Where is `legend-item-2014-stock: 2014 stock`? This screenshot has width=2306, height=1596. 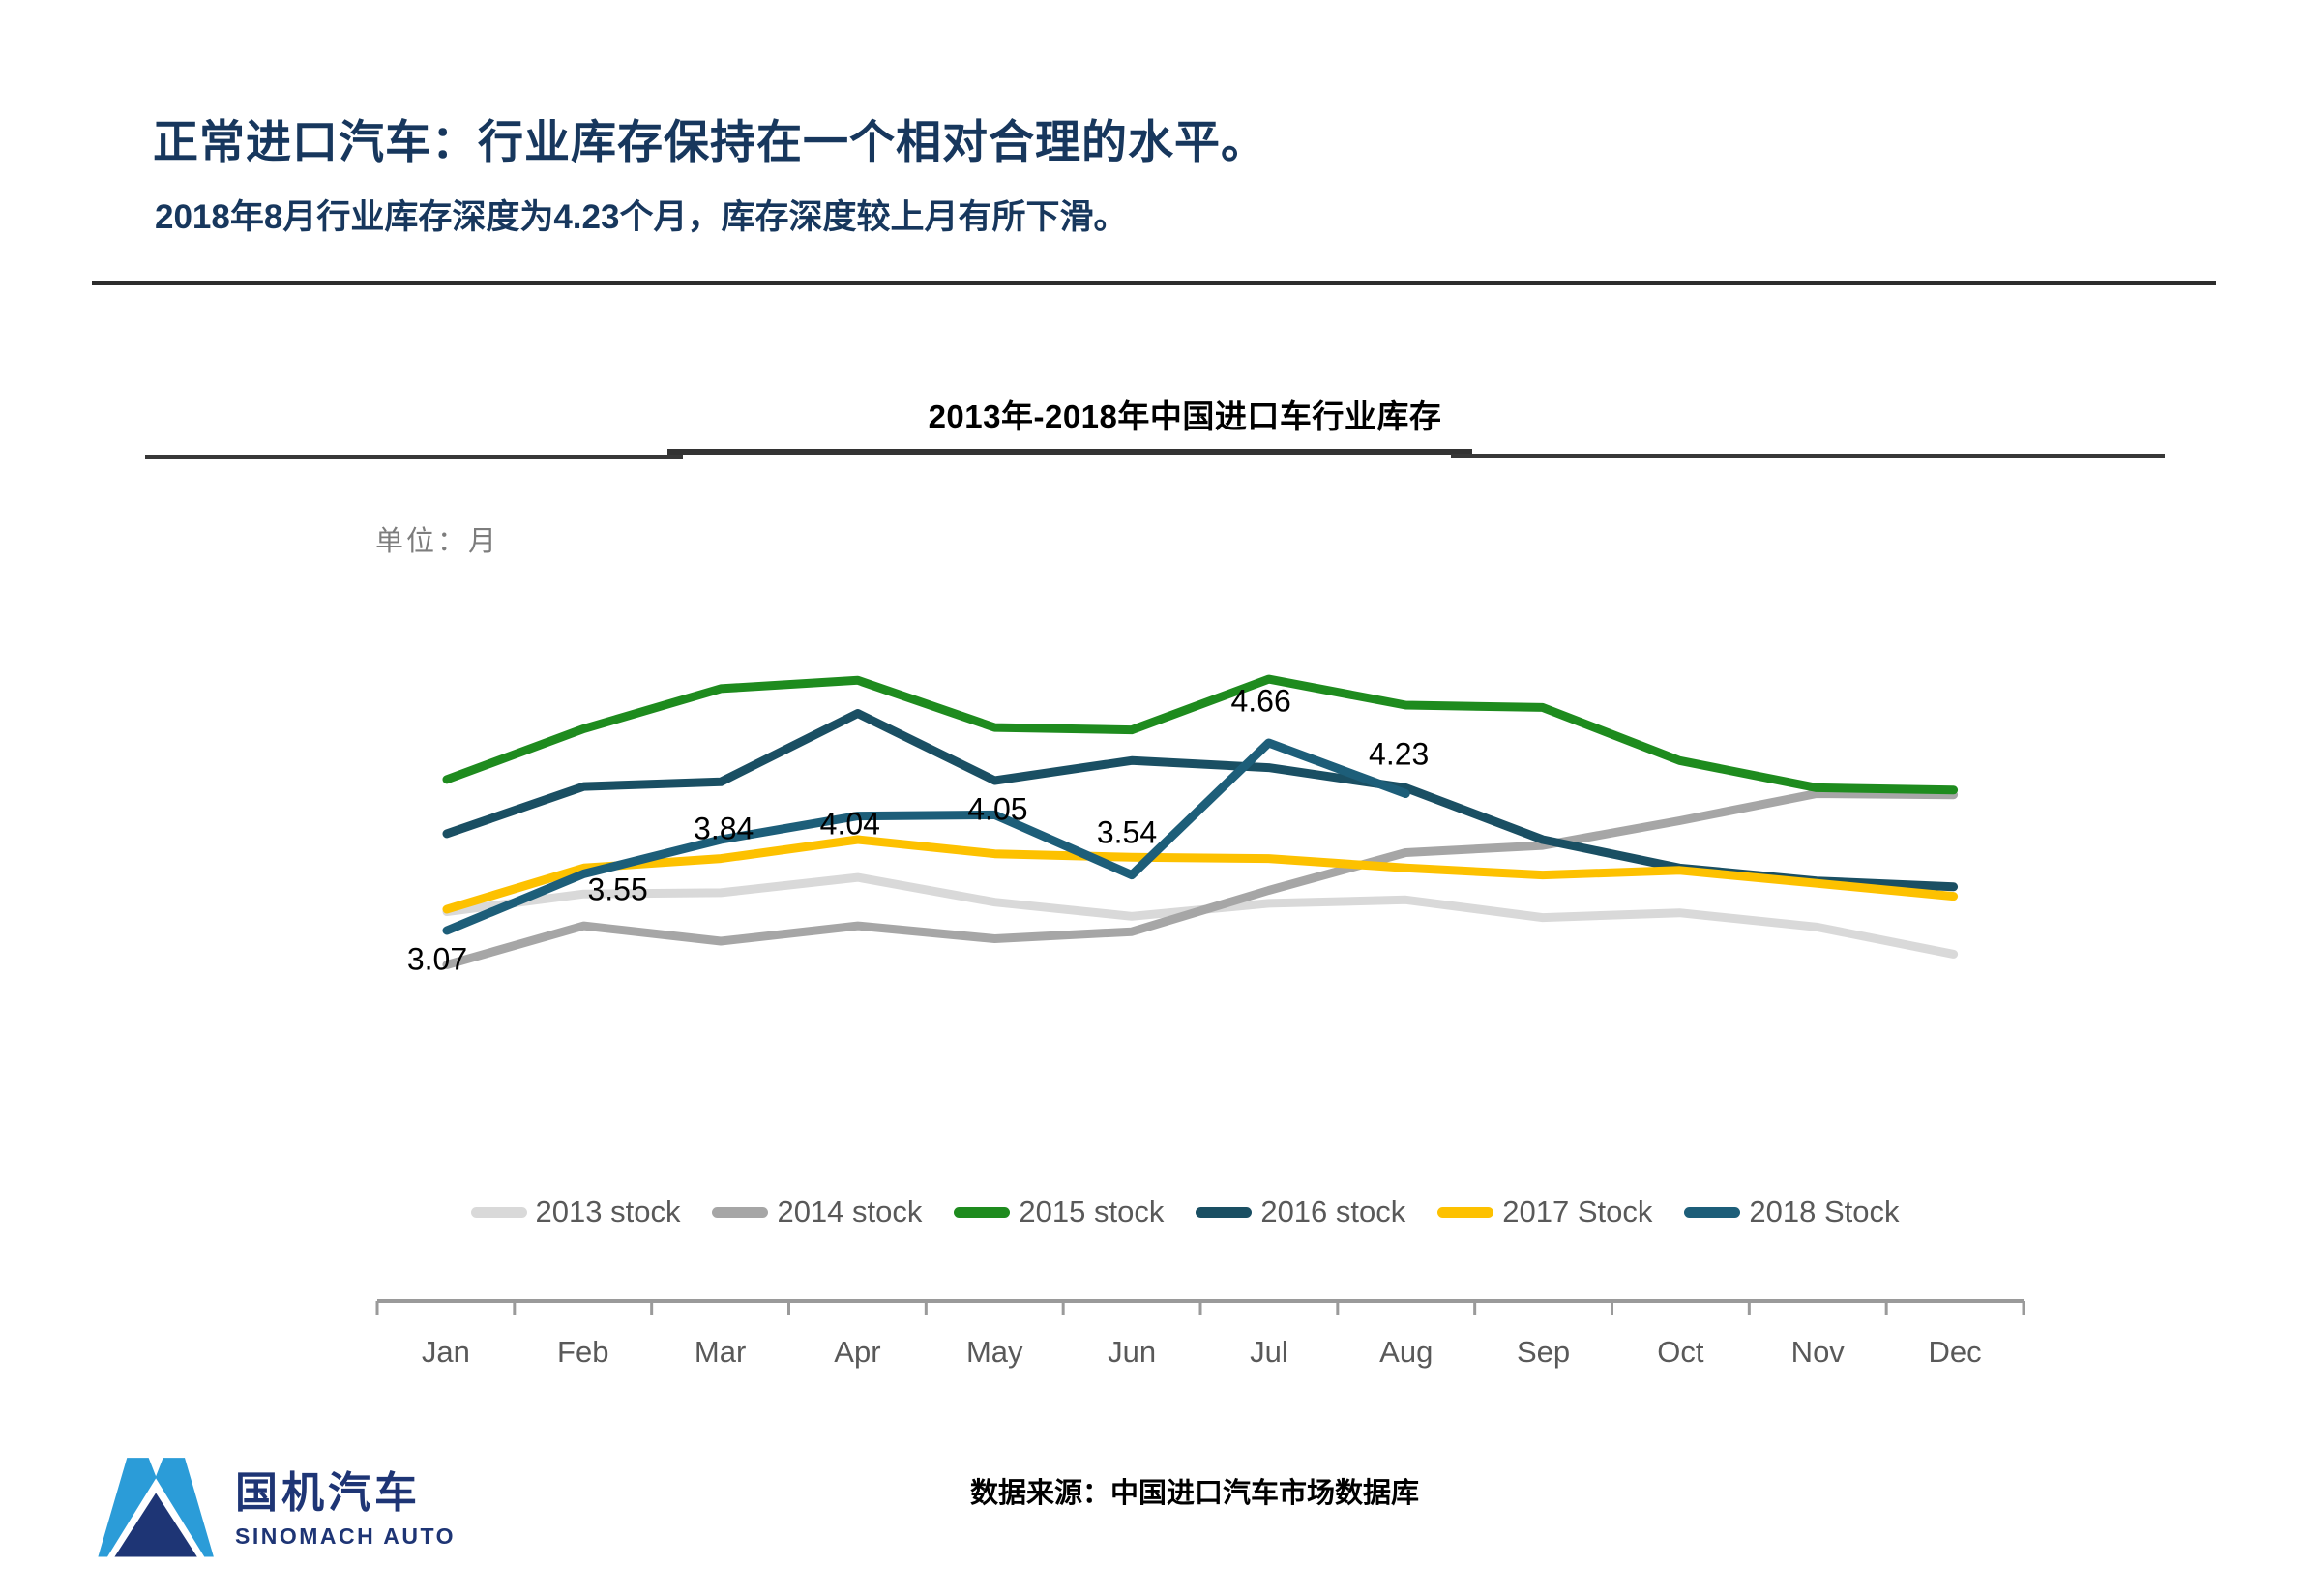 legend-item-2014-stock: 2014 stock is located at coordinates (817, 1212).